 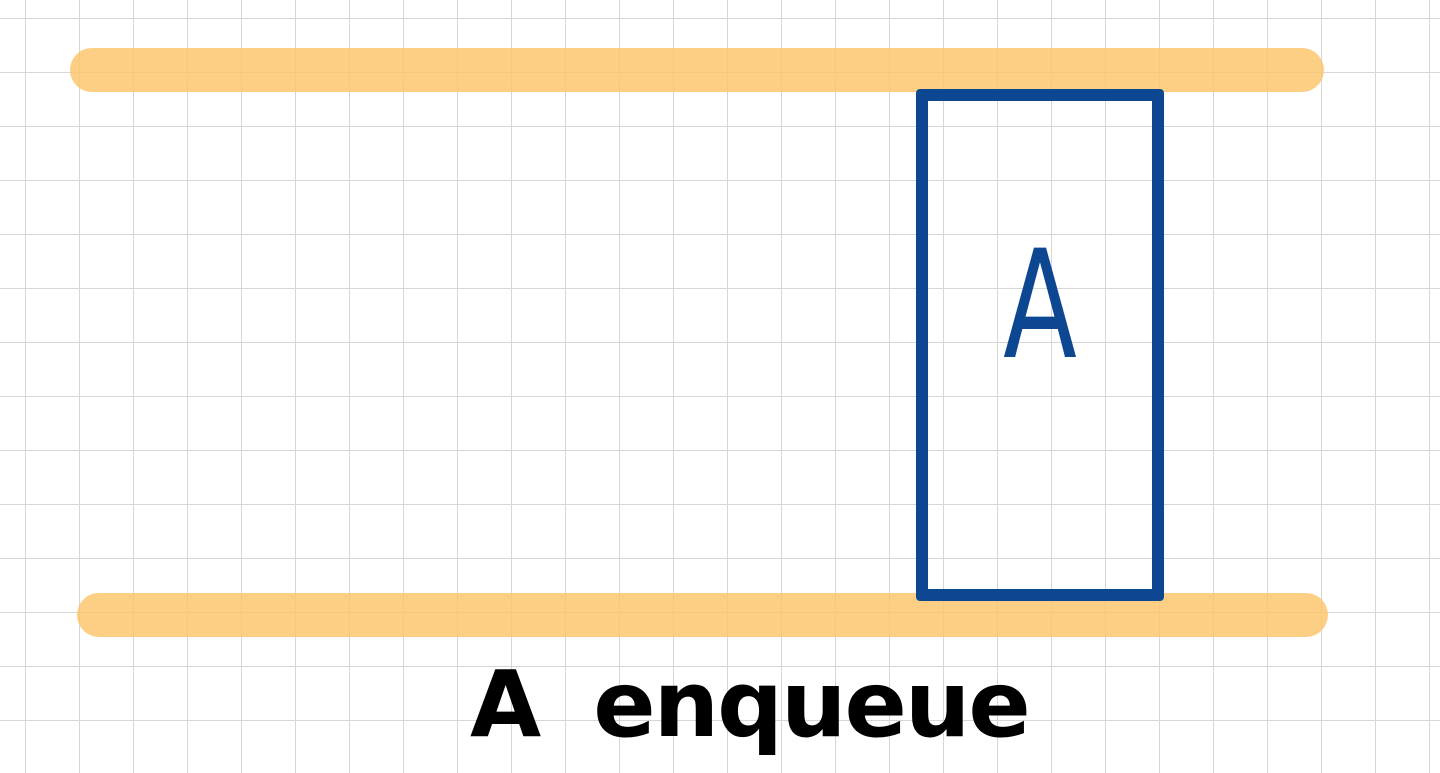 What do you see at coordinates (812, 704) in the screenshot?
I see `caption-action: enqueue` at bounding box center [812, 704].